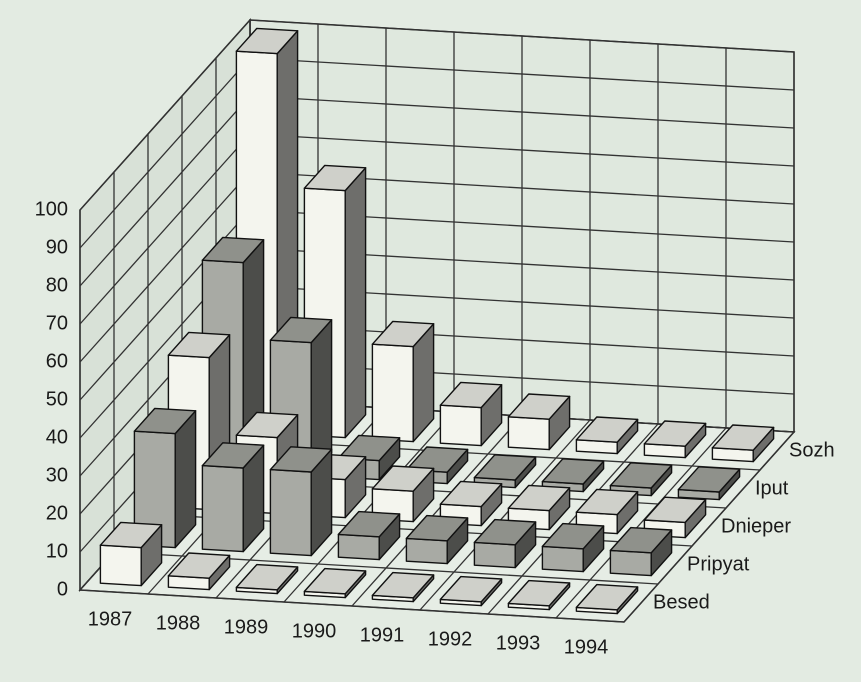 The width and height of the screenshot is (861, 682). Describe the element at coordinates (57, 437) in the screenshot. I see `y-tick-label: 40` at that location.